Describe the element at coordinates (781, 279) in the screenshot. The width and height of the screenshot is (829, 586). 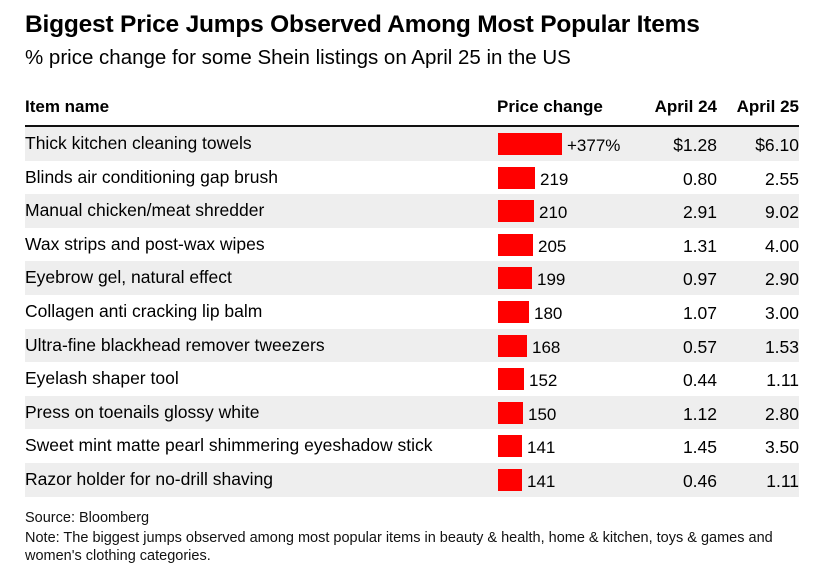
I see `april-25-price-cell: 2.90` at that location.